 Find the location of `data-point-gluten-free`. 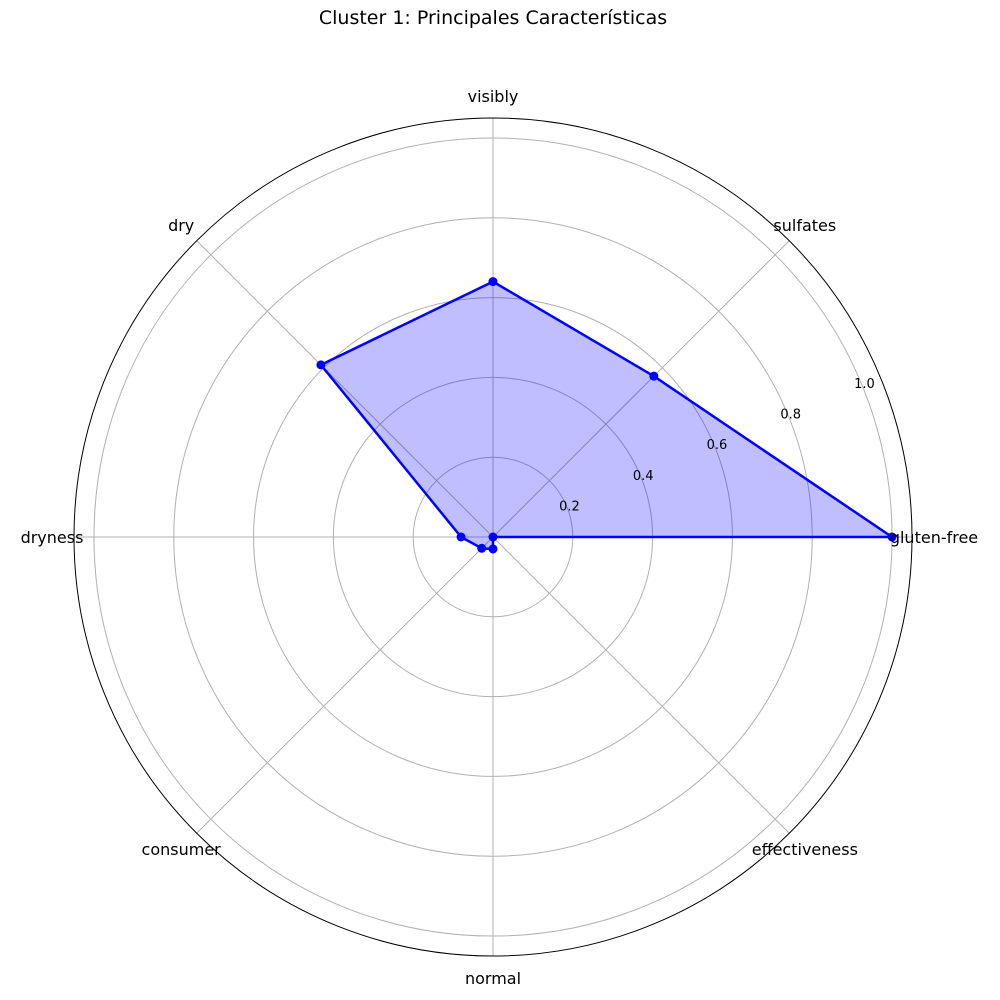

data-point-gluten-free is located at coordinates (892, 537).